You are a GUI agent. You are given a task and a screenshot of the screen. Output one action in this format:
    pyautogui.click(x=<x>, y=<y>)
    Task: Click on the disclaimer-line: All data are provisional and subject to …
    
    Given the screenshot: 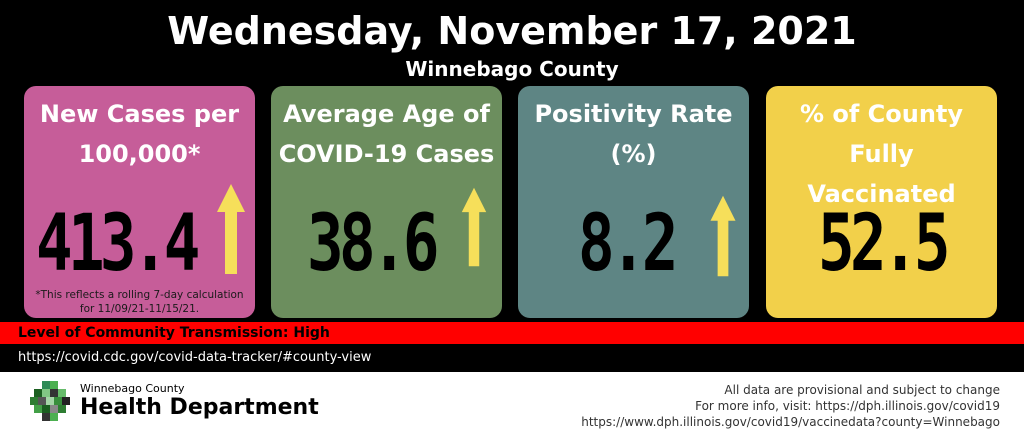 What is the action you would take?
    pyautogui.click(x=862, y=390)
    